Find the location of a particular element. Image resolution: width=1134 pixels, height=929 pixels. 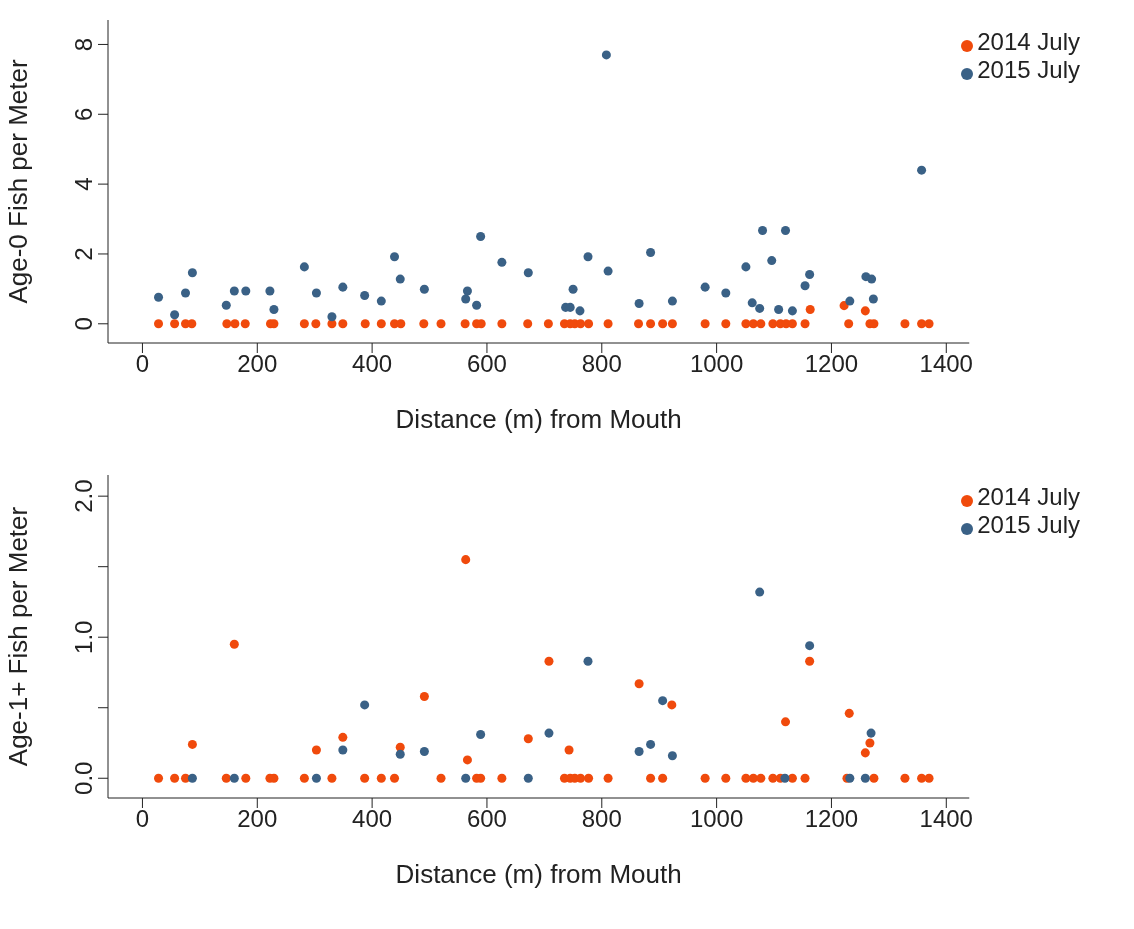

x-tick-label: 800 is located at coordinates (601, 819).